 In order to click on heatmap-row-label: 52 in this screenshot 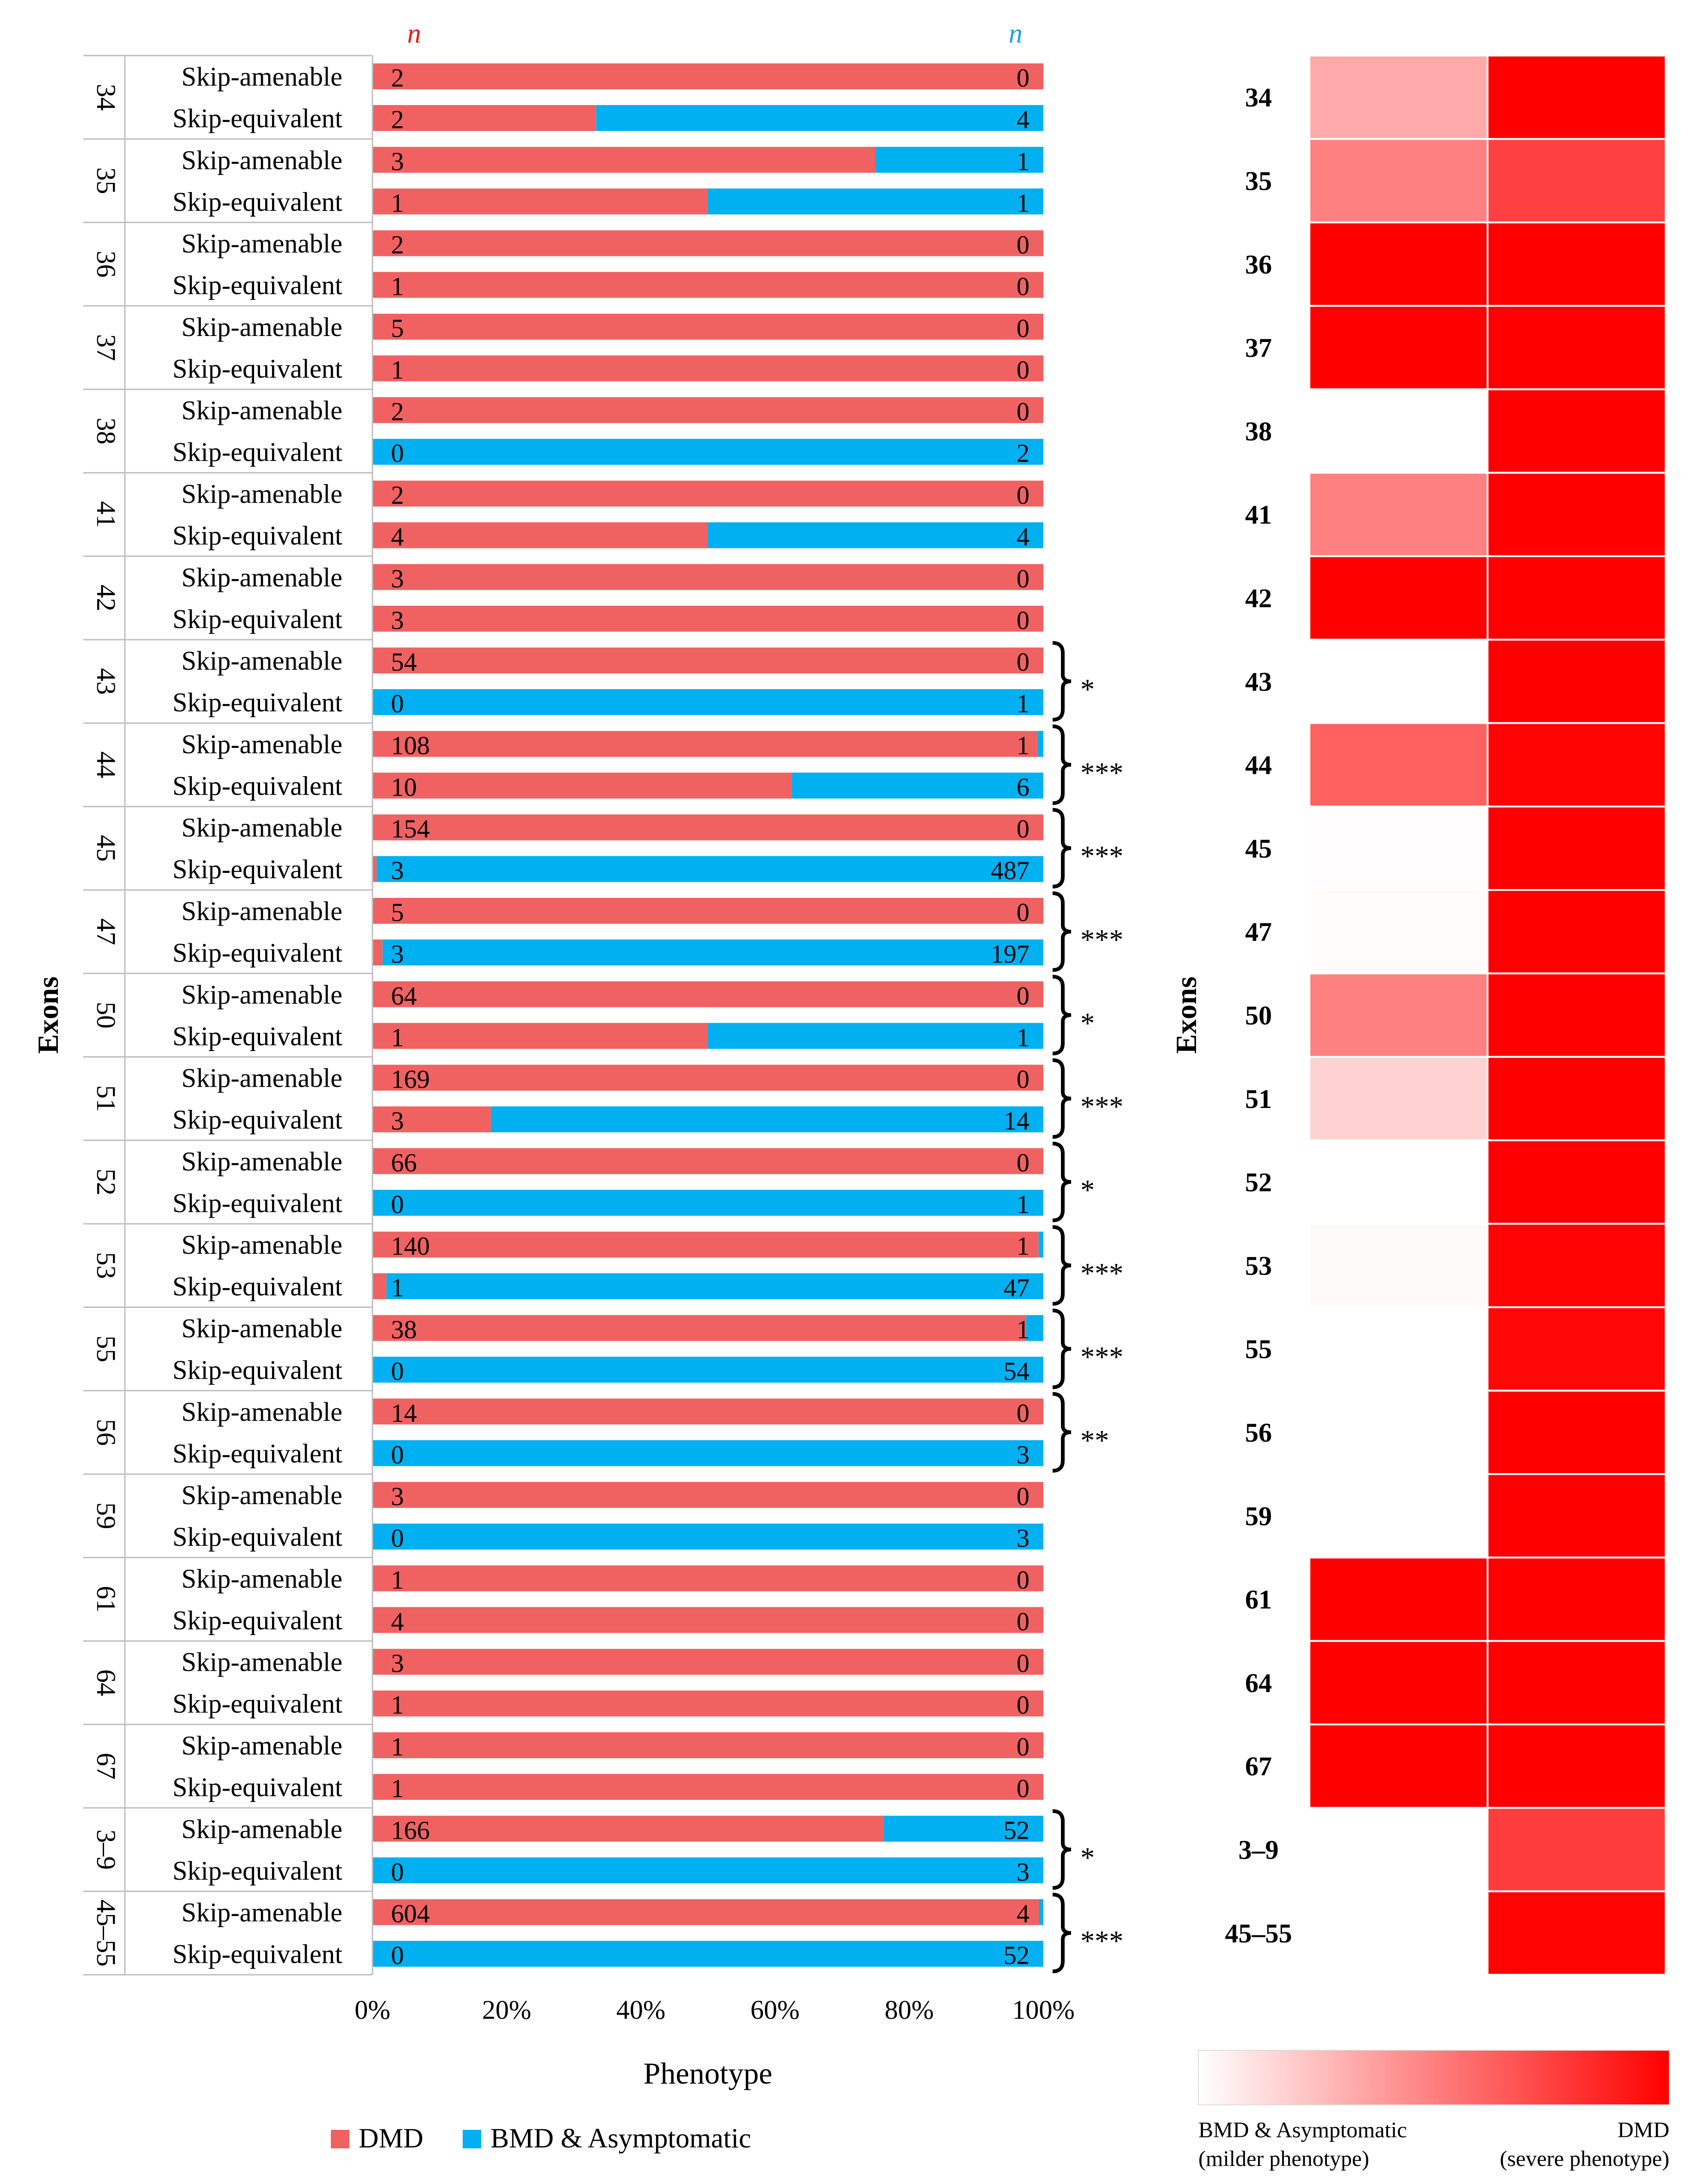, I will do `click(1258, 1182)`.